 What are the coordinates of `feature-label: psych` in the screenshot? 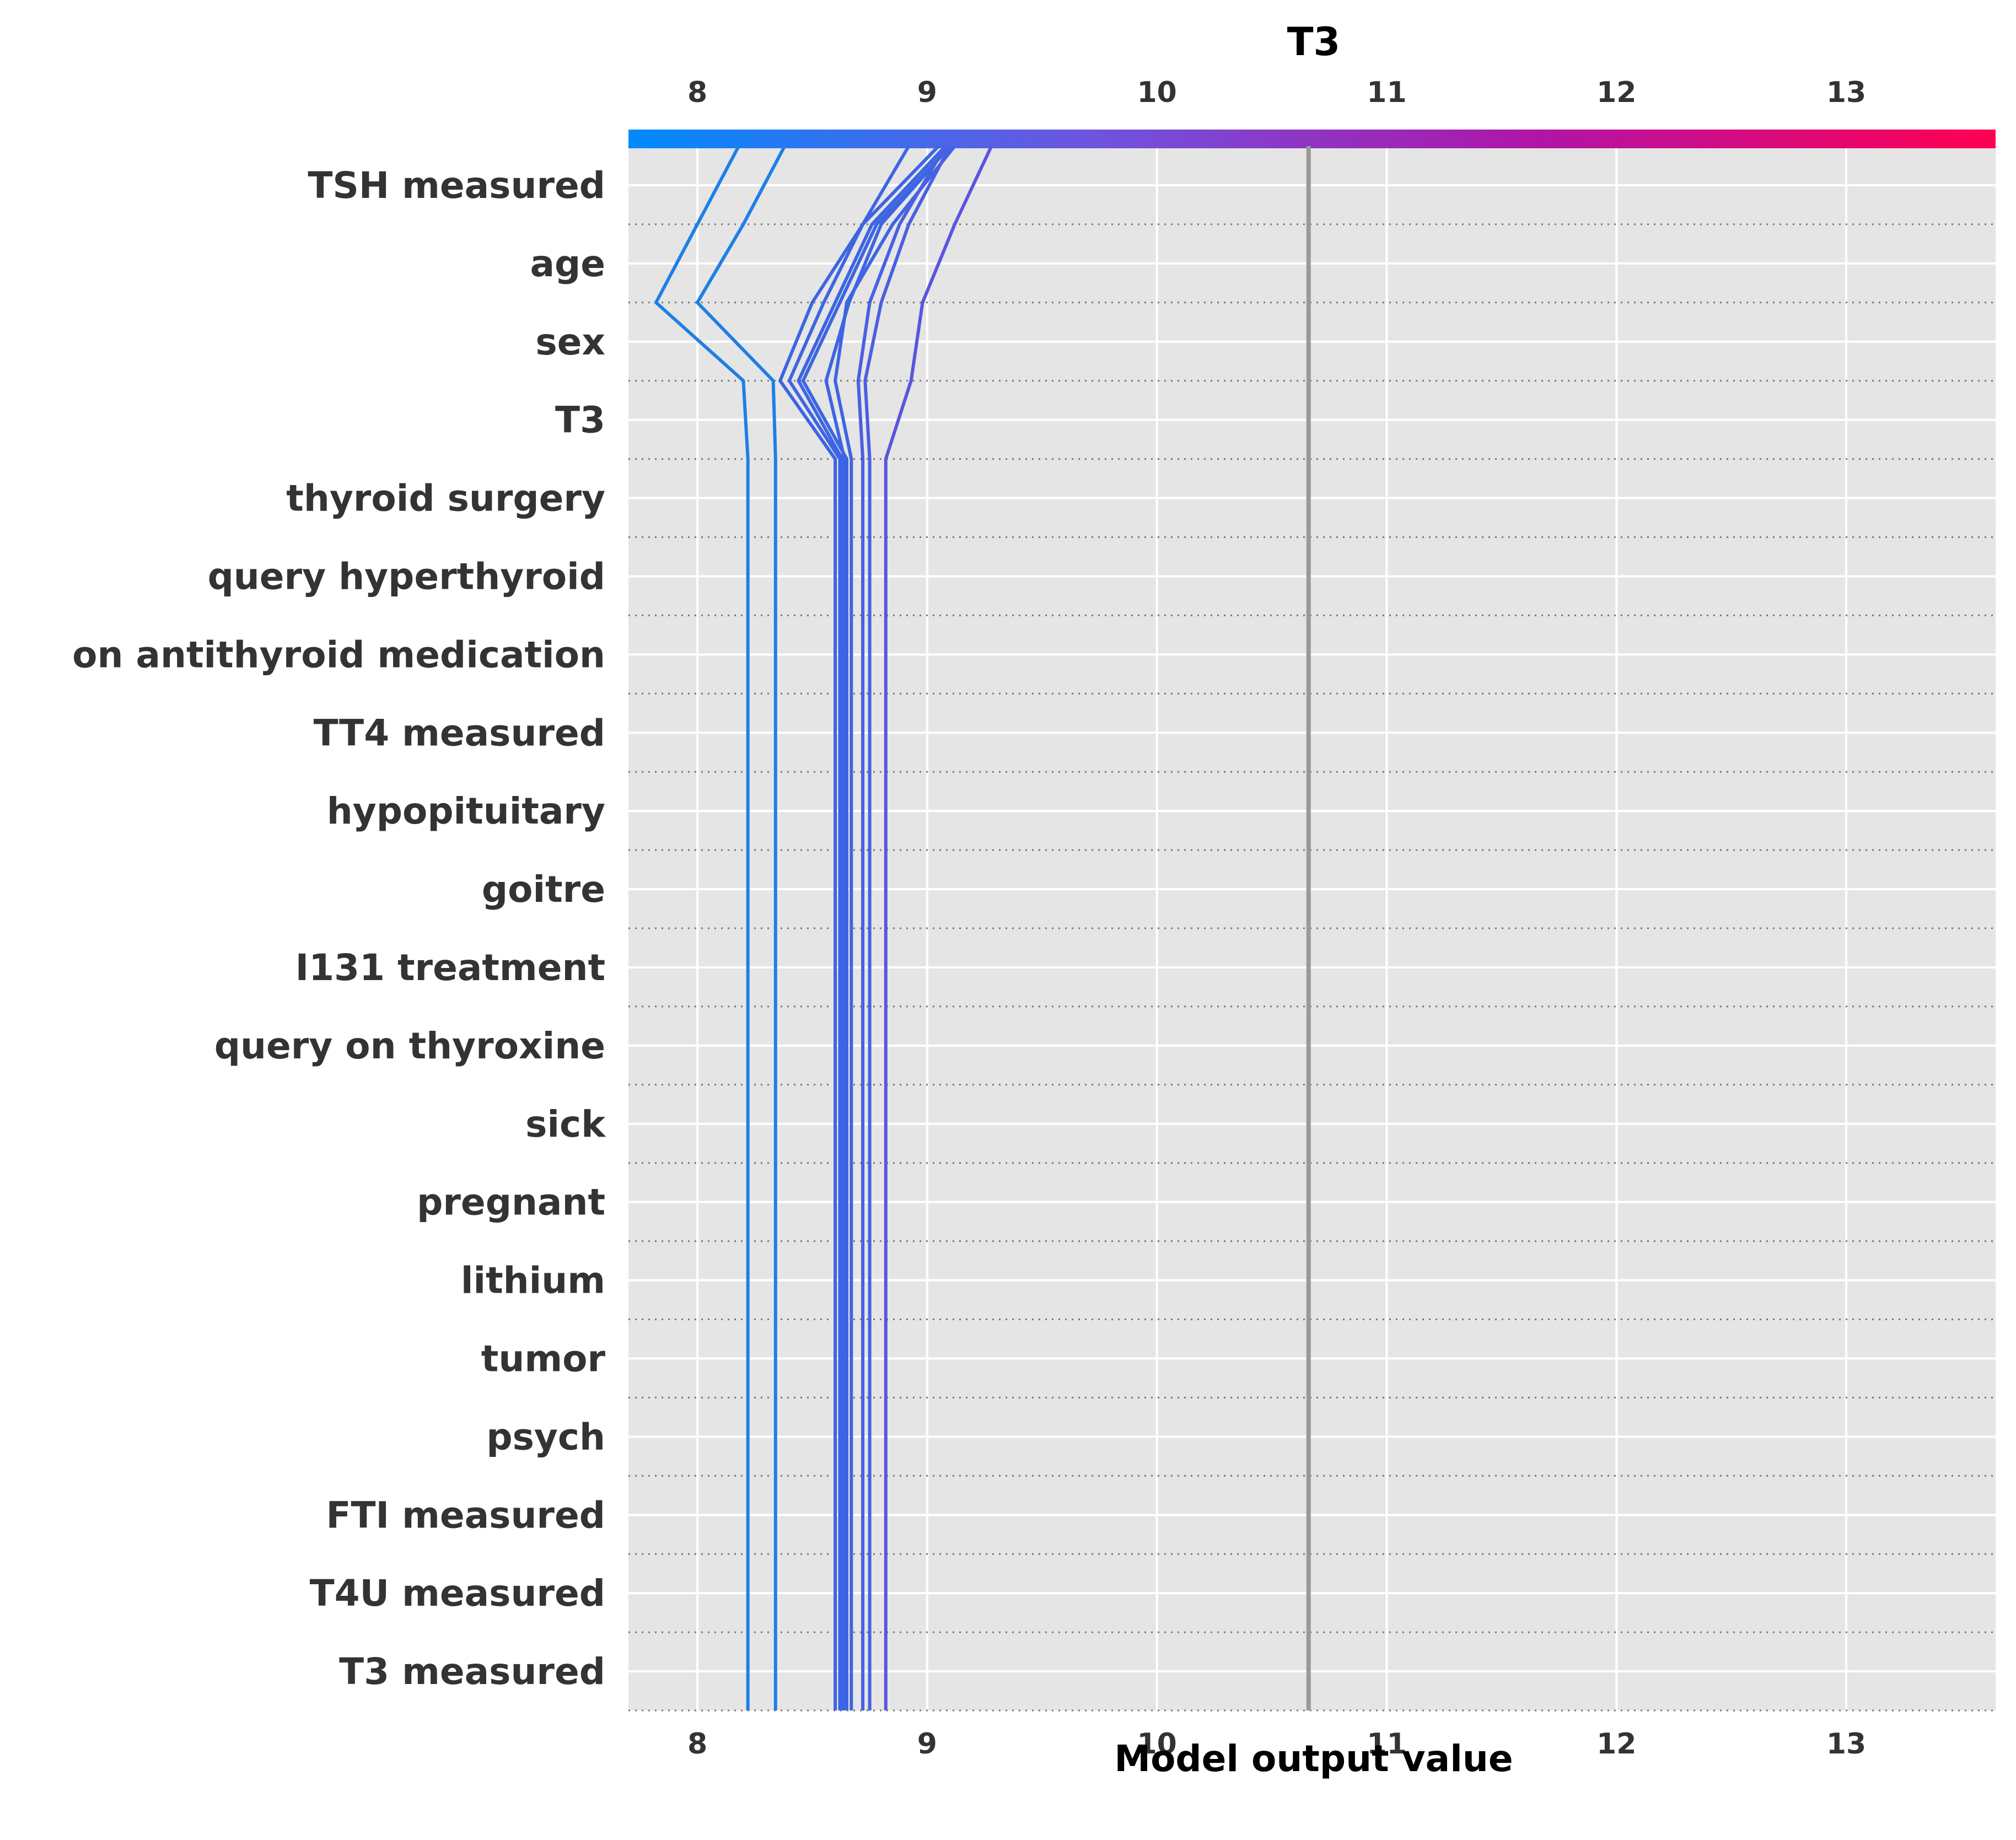 It's located at (545, 1437).